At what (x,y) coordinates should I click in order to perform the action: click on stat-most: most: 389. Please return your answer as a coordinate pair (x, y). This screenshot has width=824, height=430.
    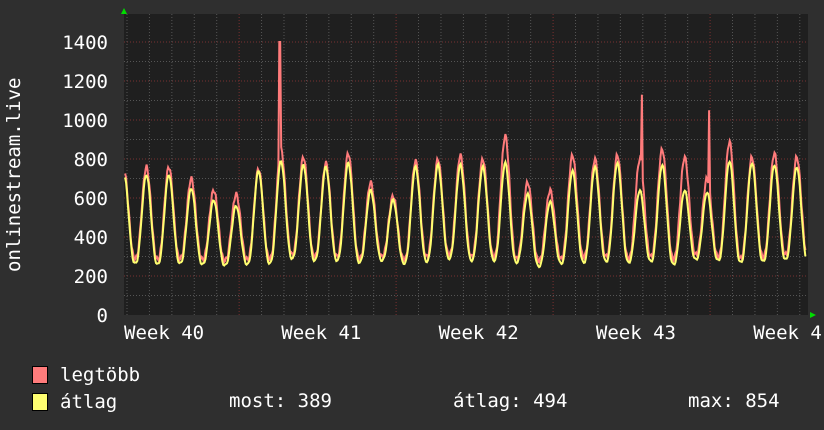
    Looking at the image, I should click on (280, 401).